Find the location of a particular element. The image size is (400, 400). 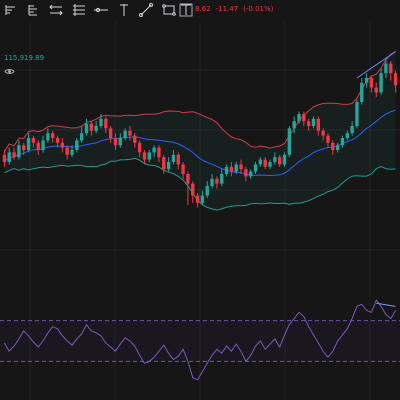

tool-risk-reward is located at coordinates (79, 10).